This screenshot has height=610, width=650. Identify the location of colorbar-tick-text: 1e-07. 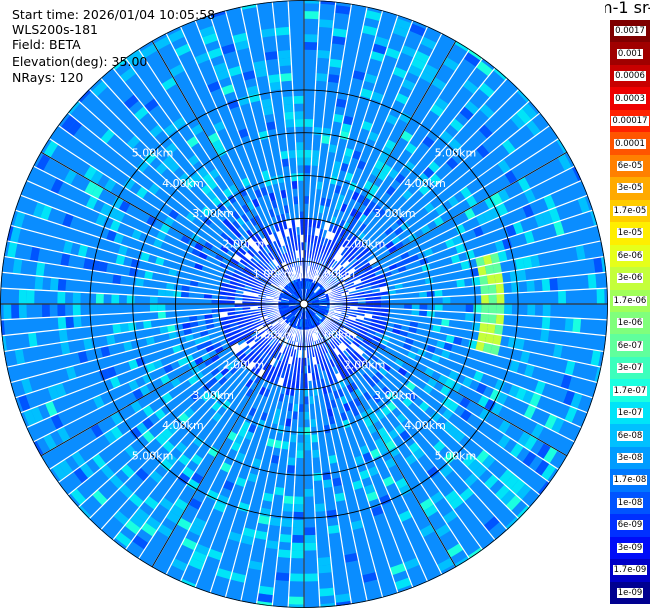
(630, 413).